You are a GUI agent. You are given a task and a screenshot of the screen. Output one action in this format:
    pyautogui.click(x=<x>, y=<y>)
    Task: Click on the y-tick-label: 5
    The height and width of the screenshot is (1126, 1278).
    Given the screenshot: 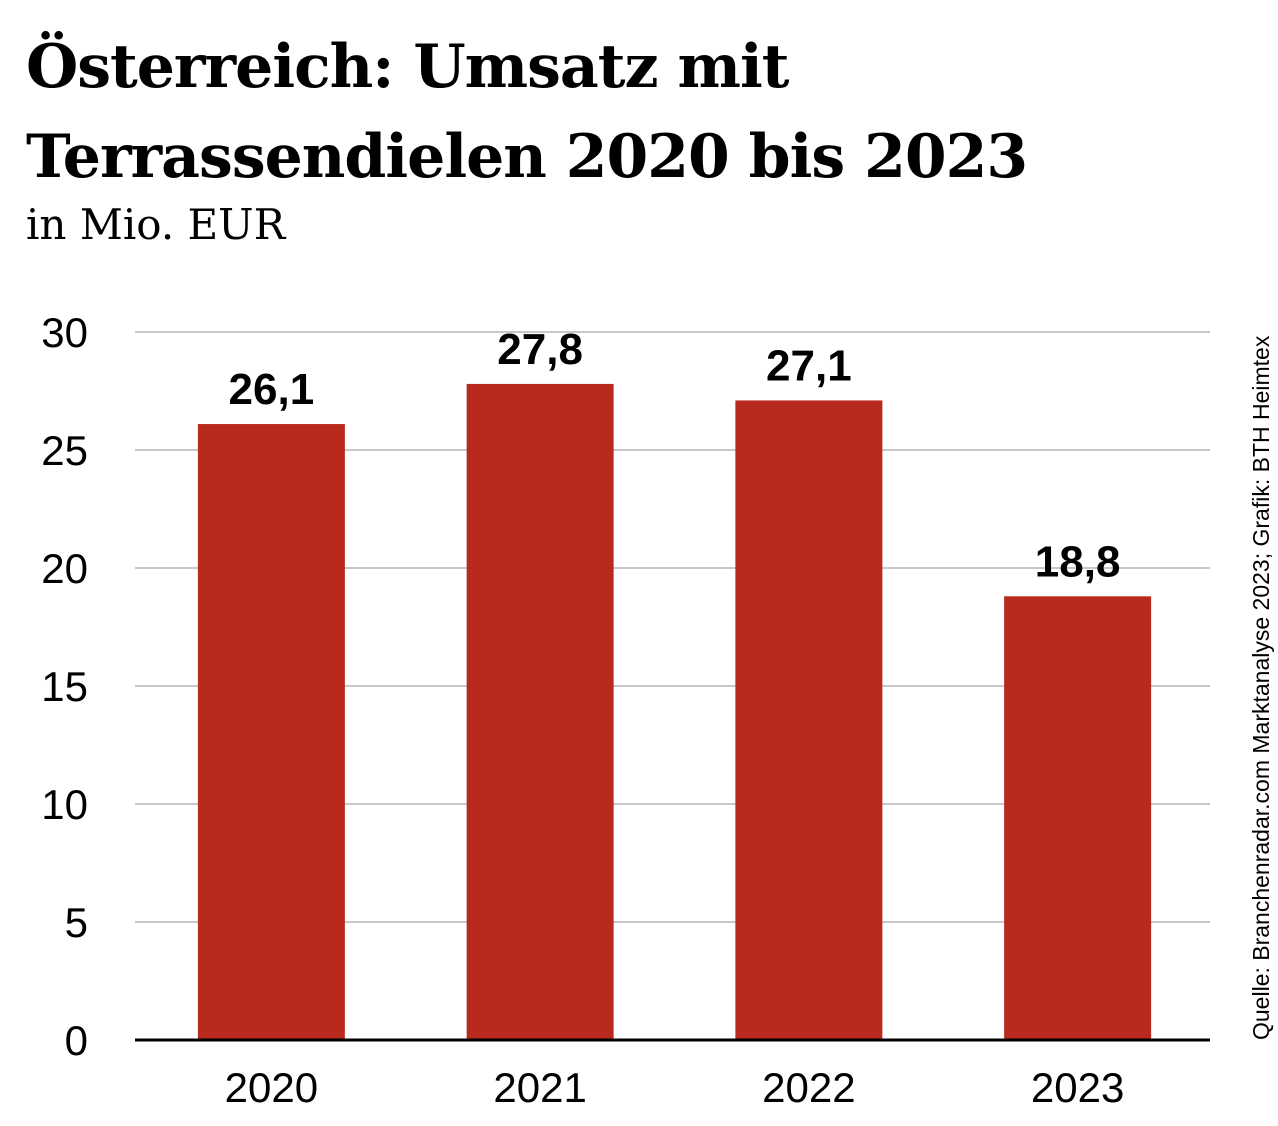 What is the action you would take?
    pyautogui.click(x=76, y=922)
    